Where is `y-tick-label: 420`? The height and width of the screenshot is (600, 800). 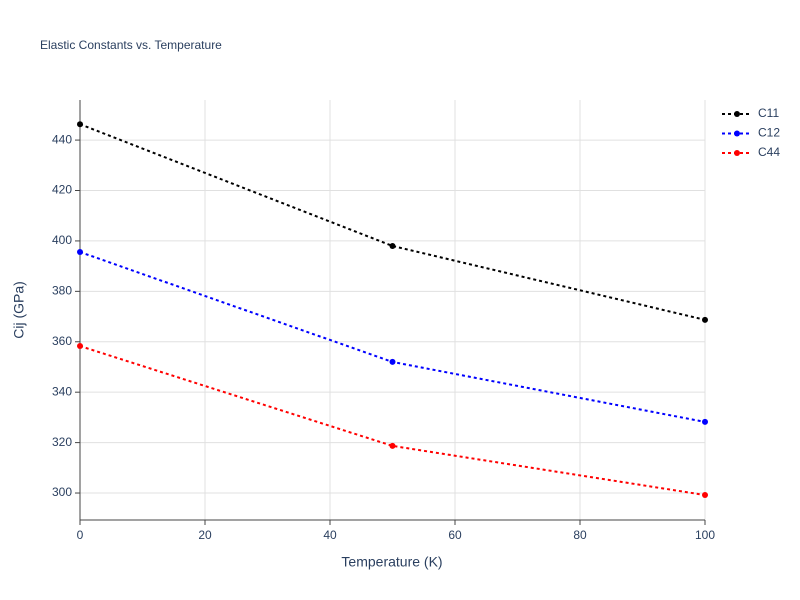 y-tick-label: 420 is located at coordinates (62, 190).